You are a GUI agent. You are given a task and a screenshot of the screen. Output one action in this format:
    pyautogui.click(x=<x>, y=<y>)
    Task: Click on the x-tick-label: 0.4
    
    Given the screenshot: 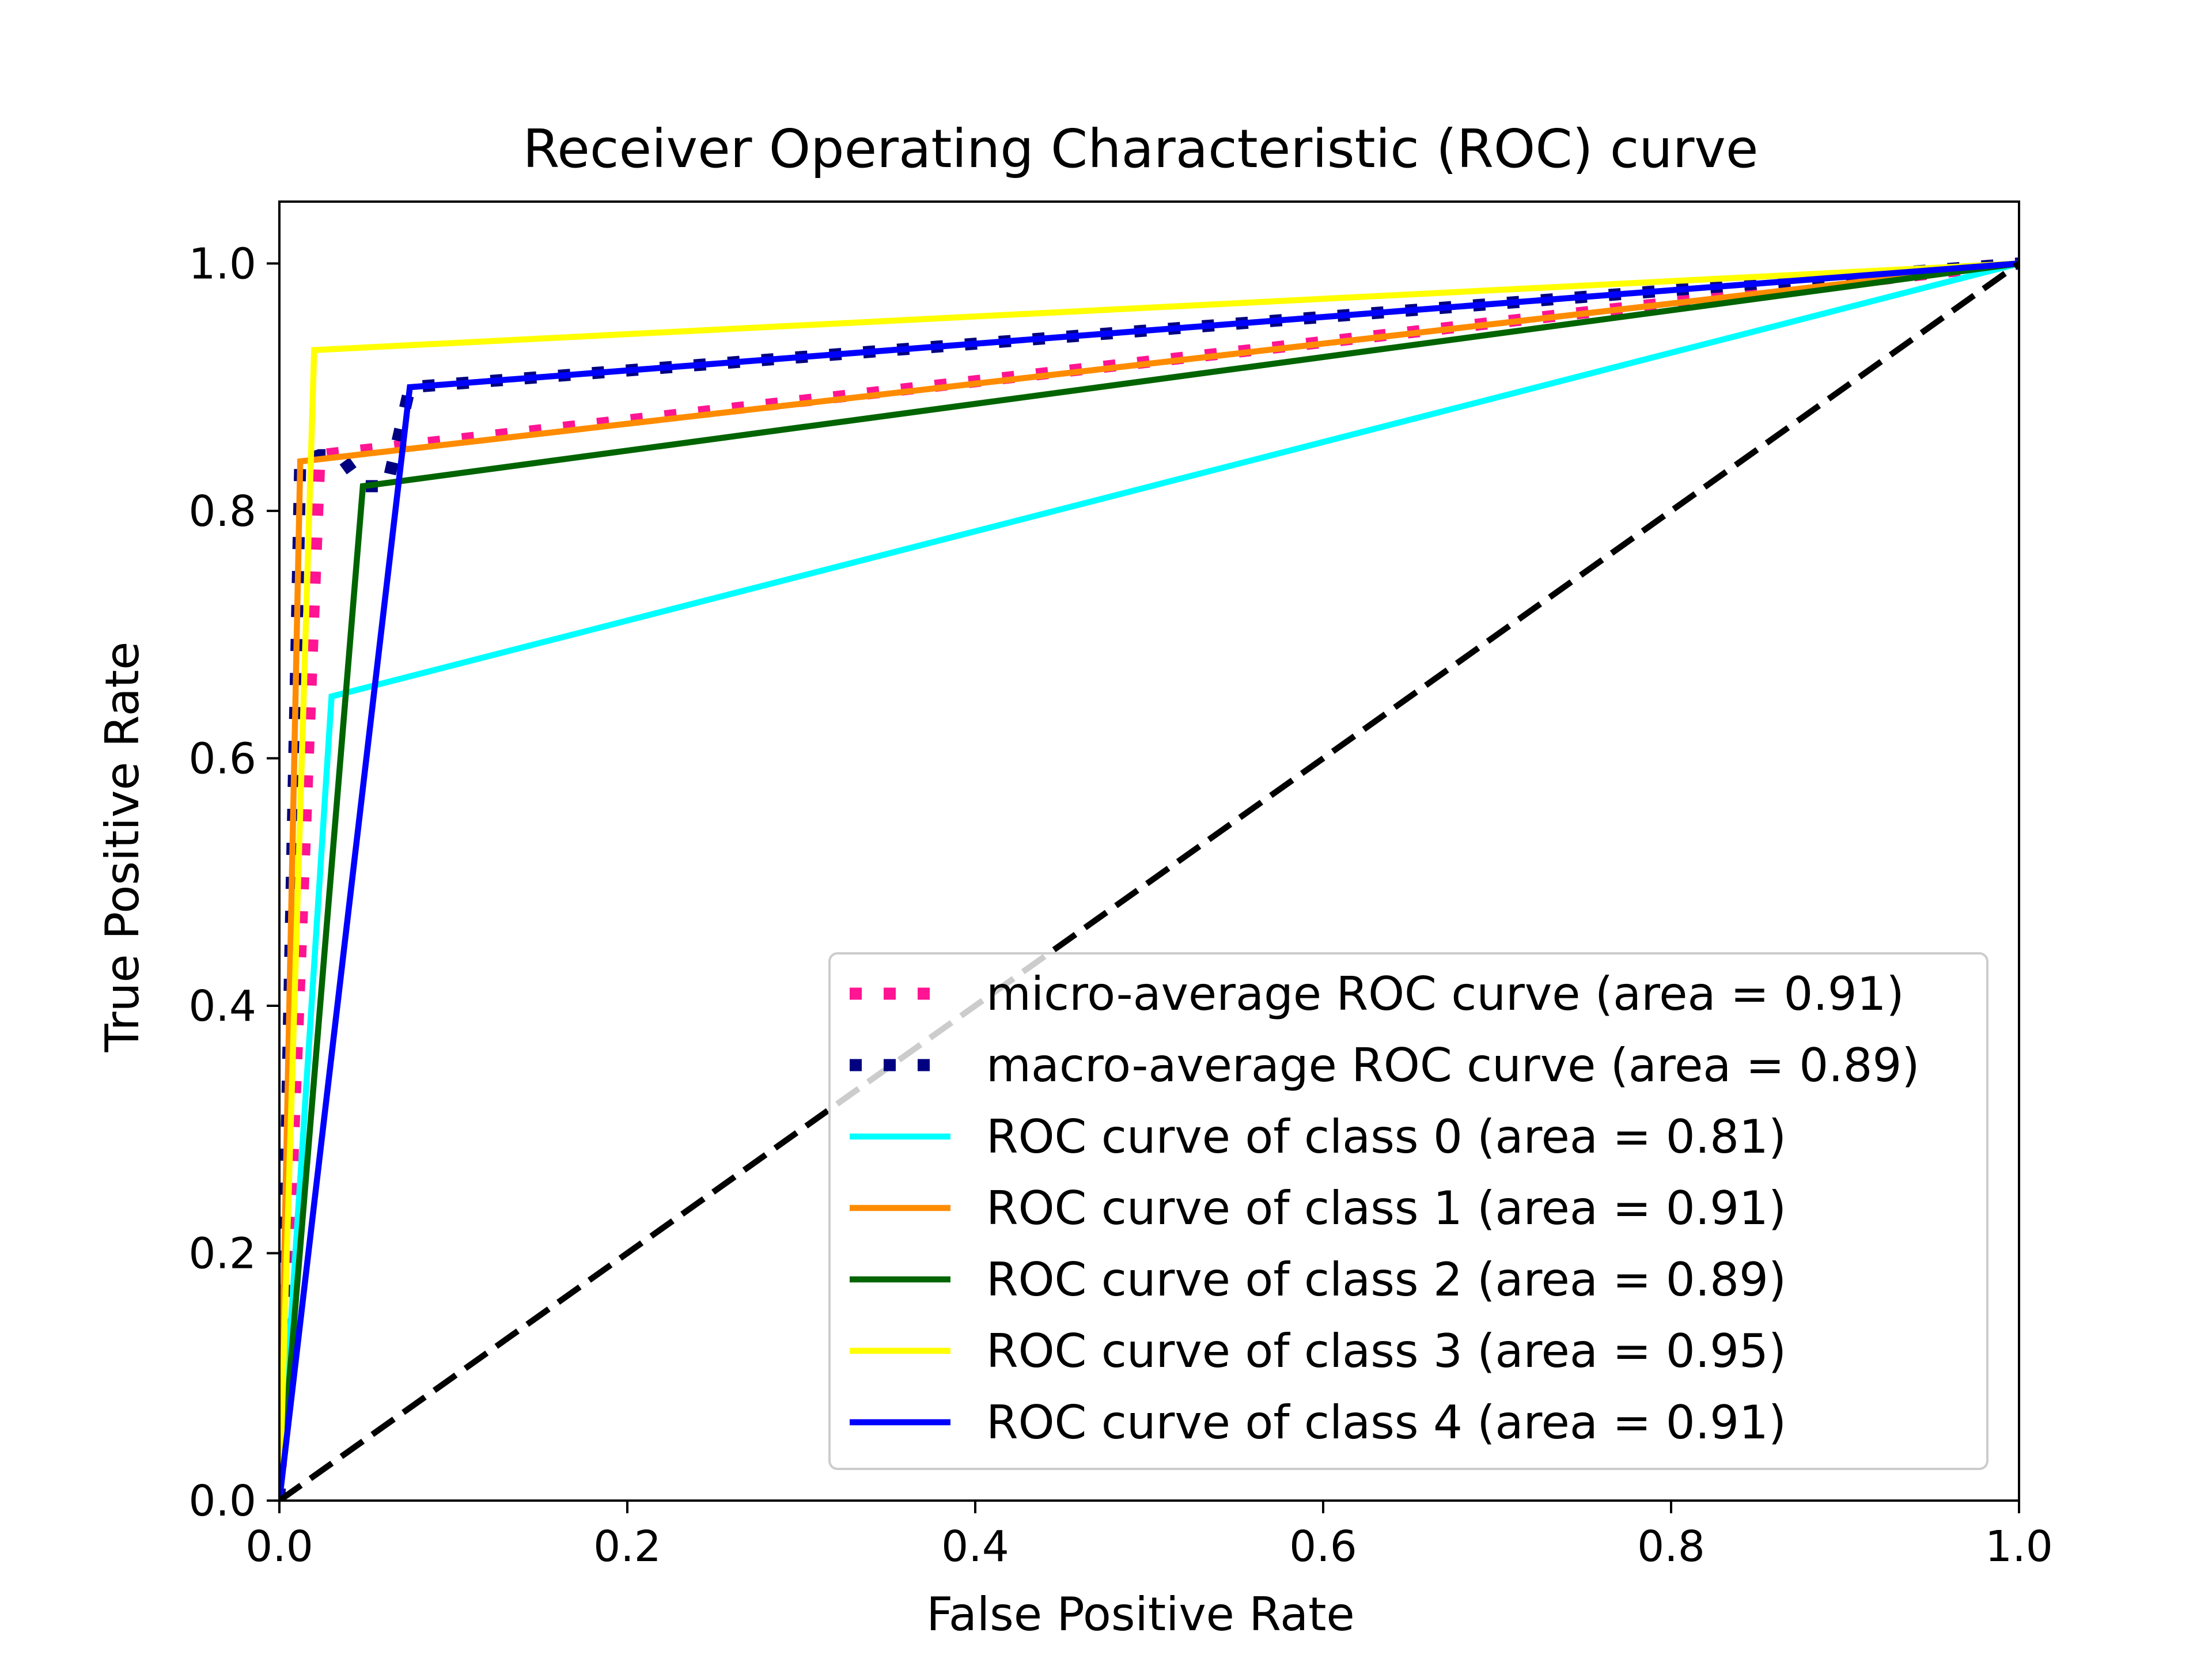 What is the action you would take?
    pyautogui.click(x=975, y=1546)
    